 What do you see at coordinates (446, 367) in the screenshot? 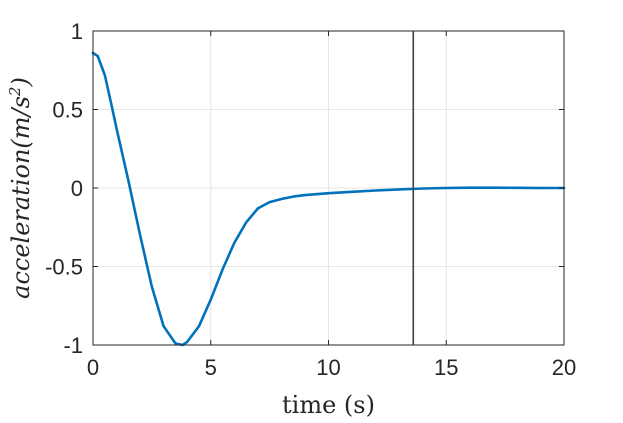
I see `x-tick-label: 15` at bounding box center [446, 367].